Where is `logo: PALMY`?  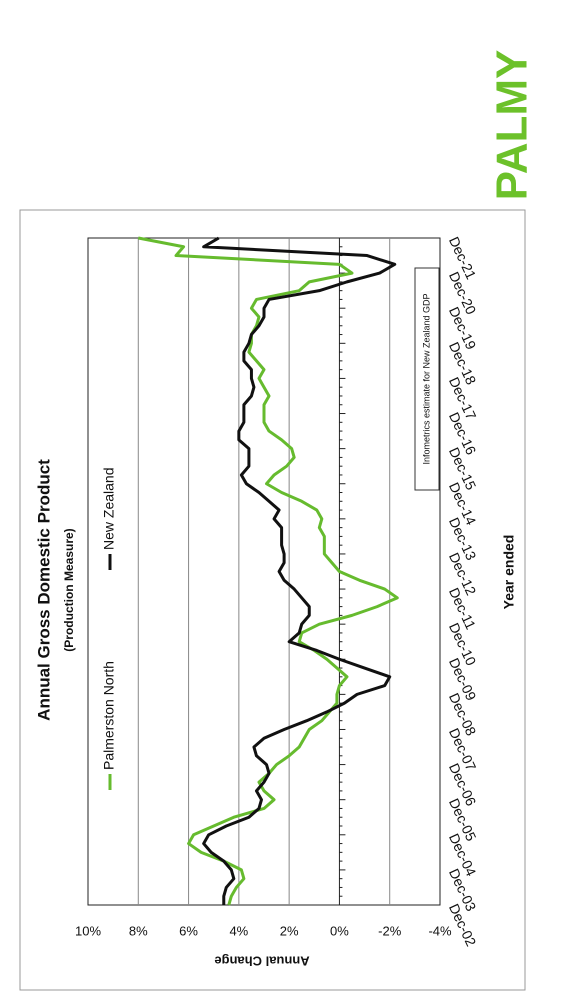 logo: PALMY is located at coordinates (512, 125).